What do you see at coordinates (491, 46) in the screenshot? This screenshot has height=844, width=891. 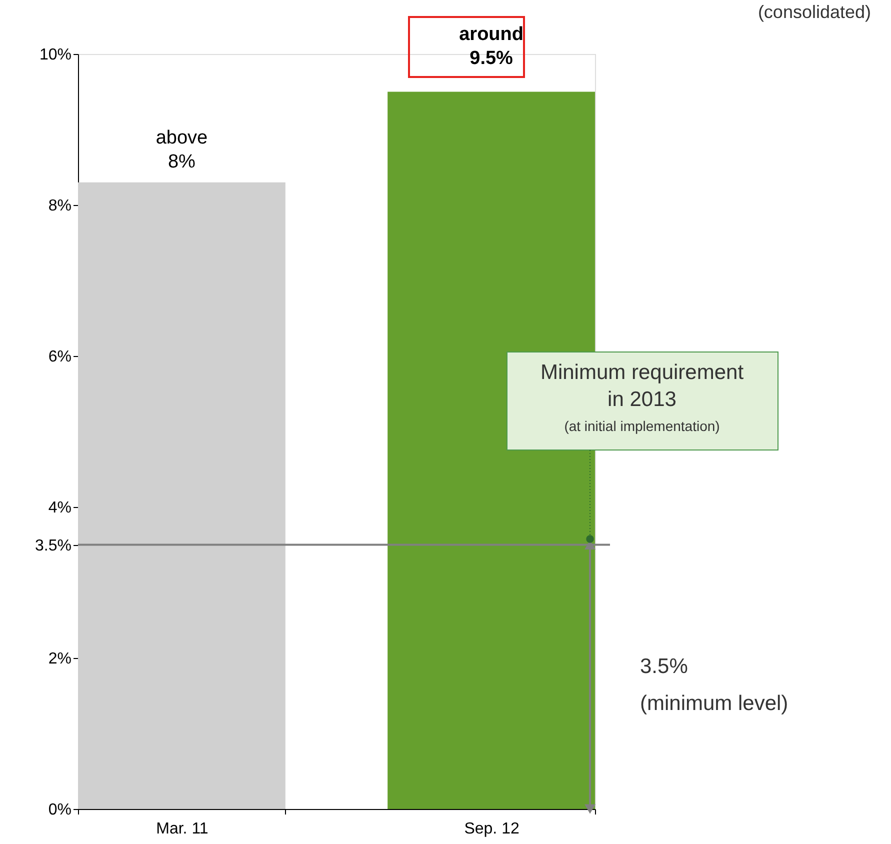 I see `annotation: around 9.5%` at bounding box center [491, 46].